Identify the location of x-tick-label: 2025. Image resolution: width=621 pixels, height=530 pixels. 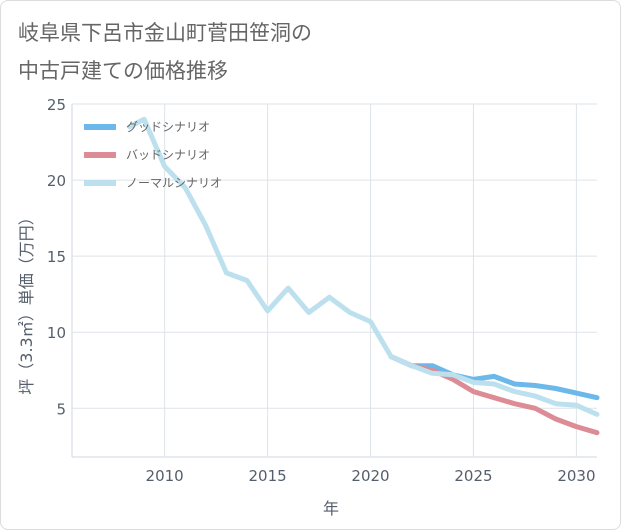
(473, 476).